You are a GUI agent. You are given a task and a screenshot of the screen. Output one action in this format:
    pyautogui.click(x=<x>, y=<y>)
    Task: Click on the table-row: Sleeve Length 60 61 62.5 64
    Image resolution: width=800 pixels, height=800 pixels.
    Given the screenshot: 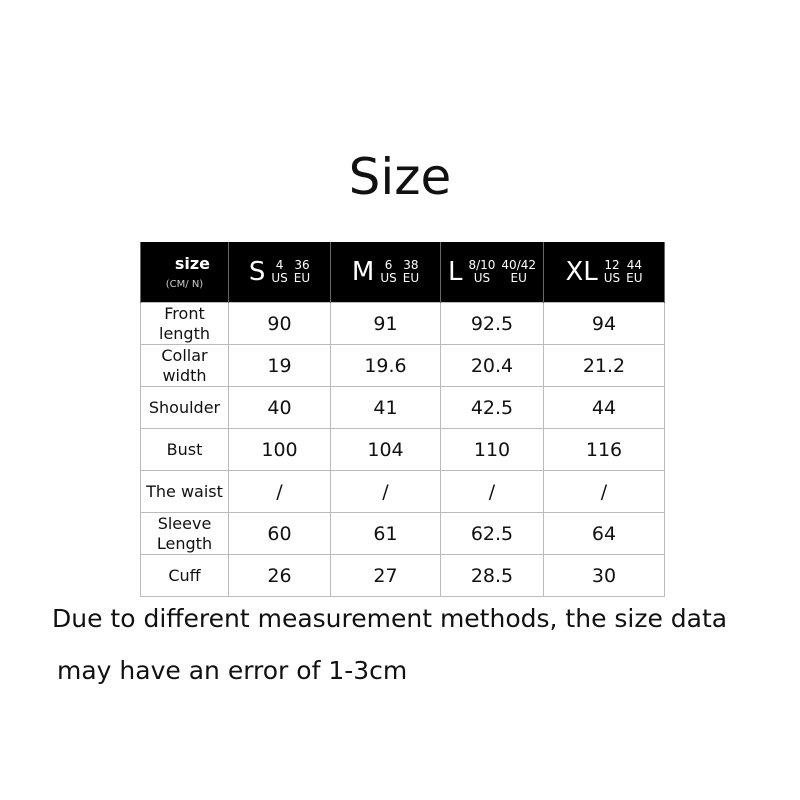 What is the action you would take?
    pyautogui.click(x=402, y=533)
    